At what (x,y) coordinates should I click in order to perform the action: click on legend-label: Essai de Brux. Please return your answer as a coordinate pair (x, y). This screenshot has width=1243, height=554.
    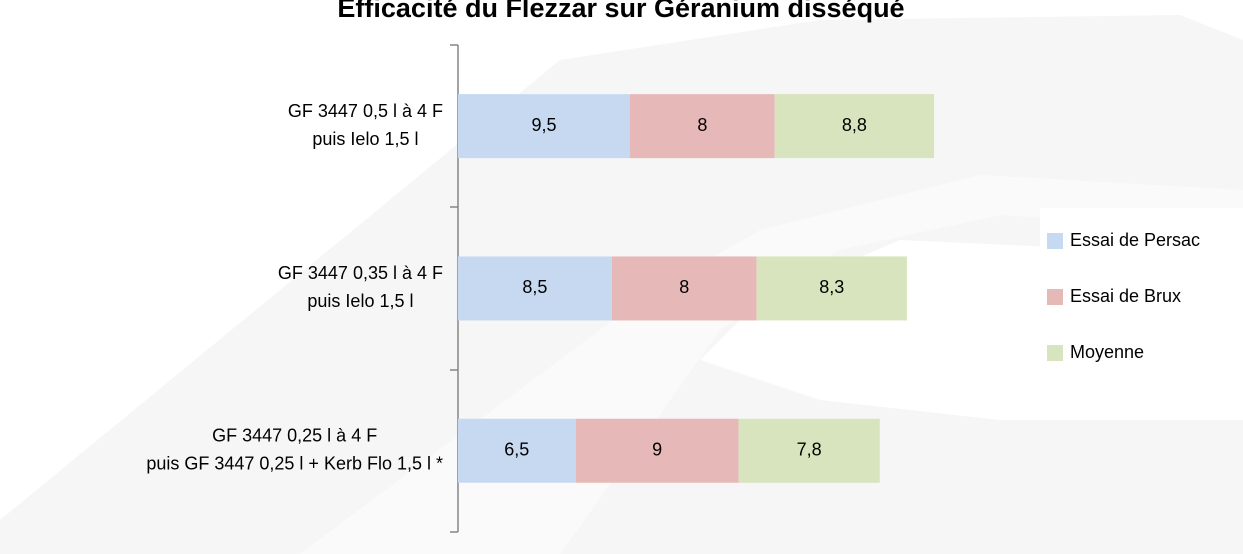
    Looking at the image, I should click on (1125, 296).